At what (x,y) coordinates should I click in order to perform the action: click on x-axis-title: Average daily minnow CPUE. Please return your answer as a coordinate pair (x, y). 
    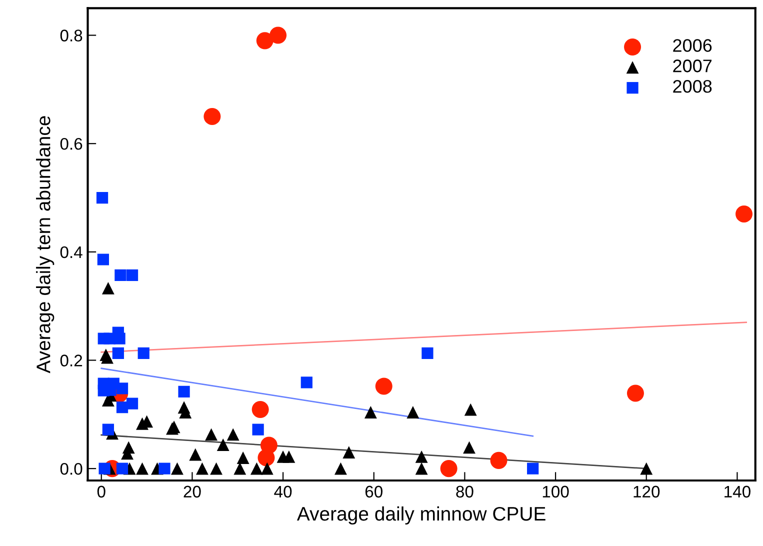
    Looking at the image, I should click on (421, 515).